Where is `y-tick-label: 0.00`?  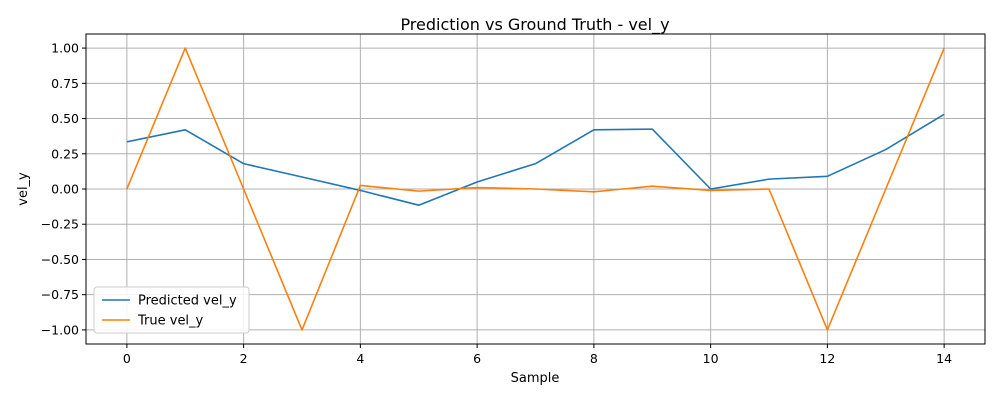 y-tick-label: 0.00 is located at coordinates (65, 189).